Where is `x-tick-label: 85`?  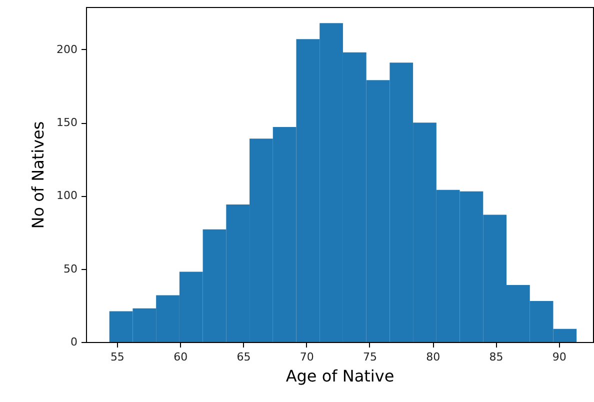 x-tick-label: 85 is located at coordinates (496, 357).